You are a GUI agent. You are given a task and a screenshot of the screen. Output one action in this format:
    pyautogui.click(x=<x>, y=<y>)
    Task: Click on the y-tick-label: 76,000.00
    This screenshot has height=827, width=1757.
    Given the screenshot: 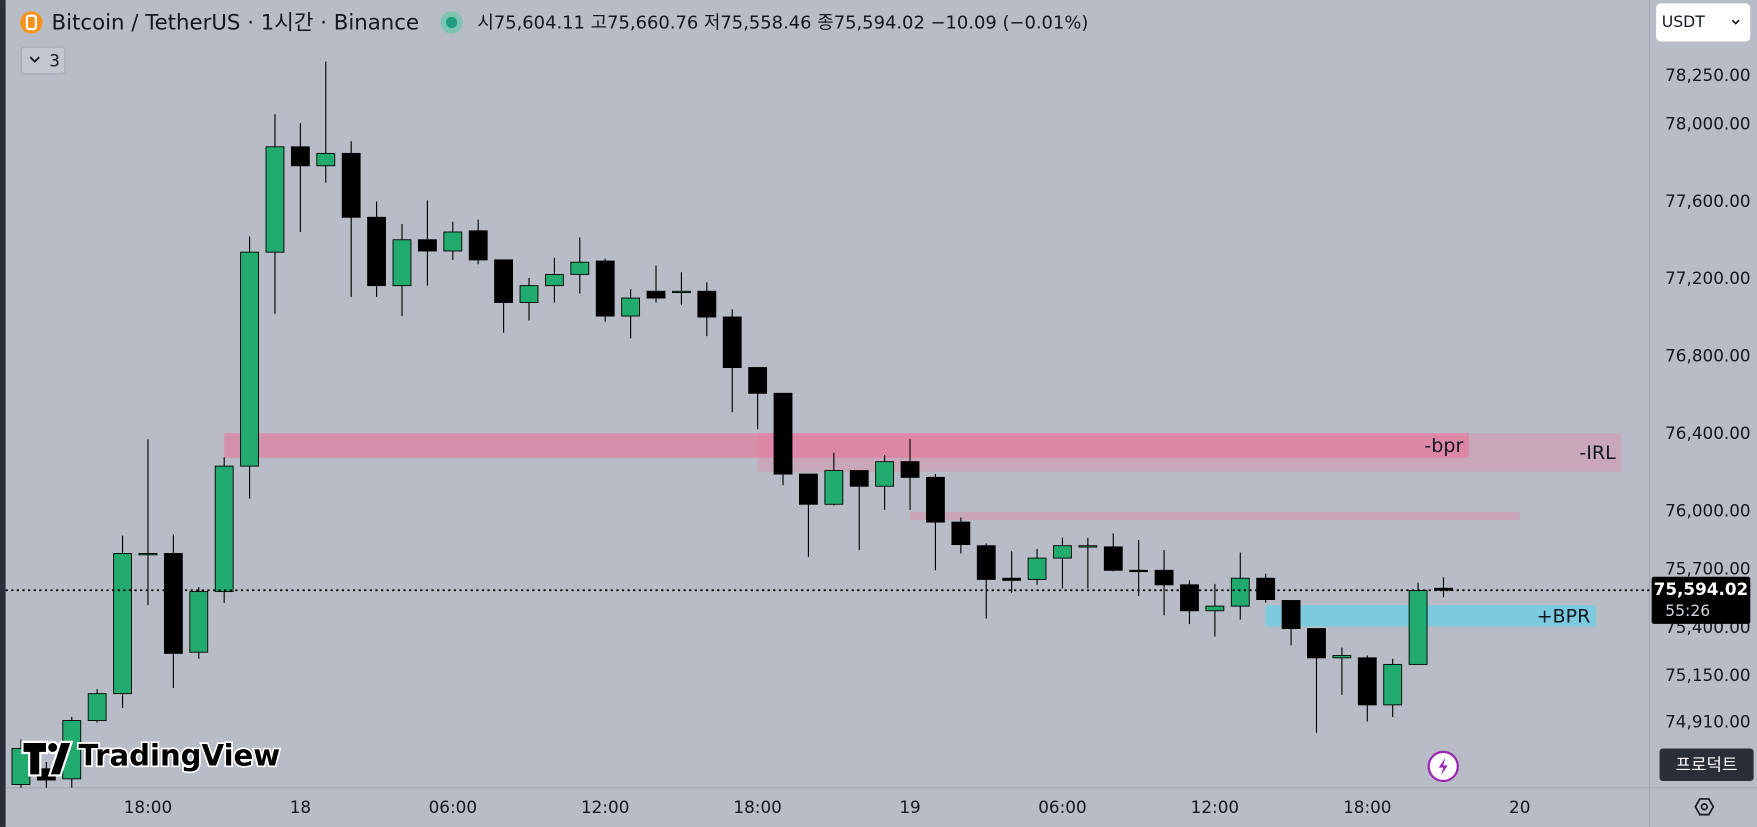 What is the action you would take?
    pyautogui.click(x=1707, y=511)
    